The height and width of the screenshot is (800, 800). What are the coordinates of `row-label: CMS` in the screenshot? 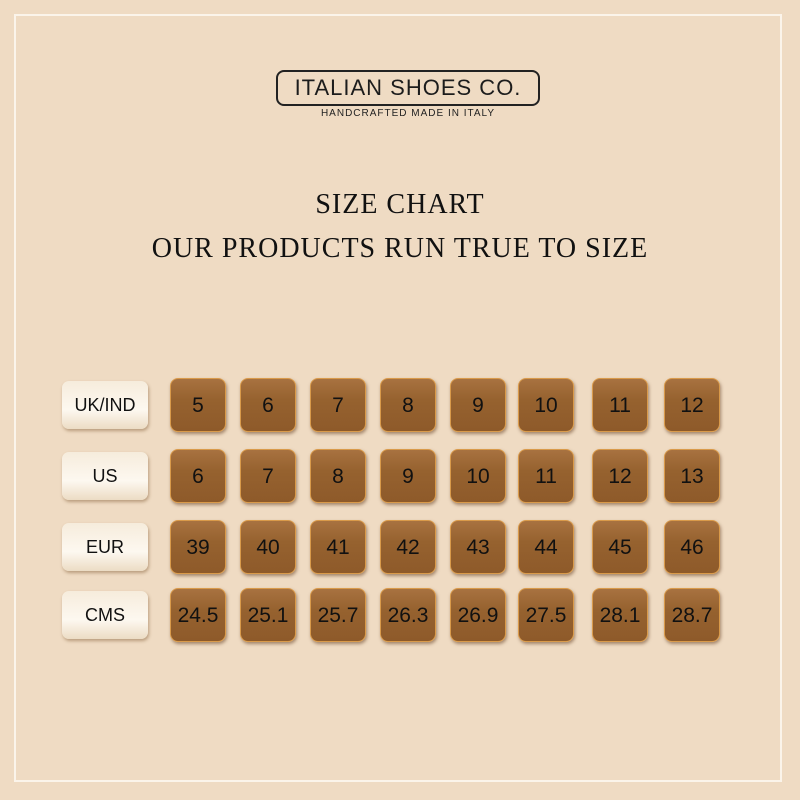 It's located at (105, 615).